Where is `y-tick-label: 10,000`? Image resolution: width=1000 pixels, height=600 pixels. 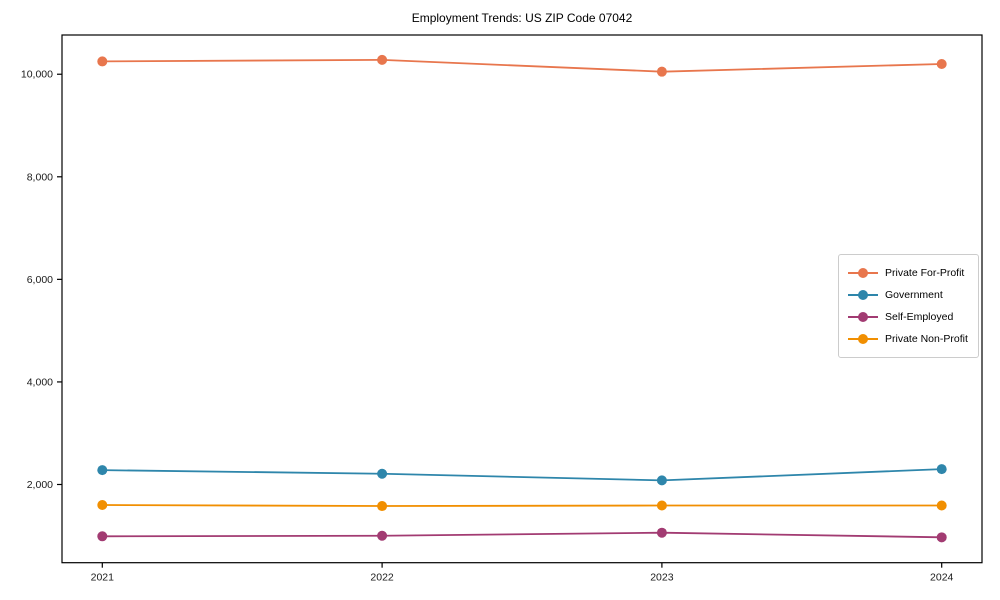
y-tick-label: 10,000 is located at coordinates (37, 75).